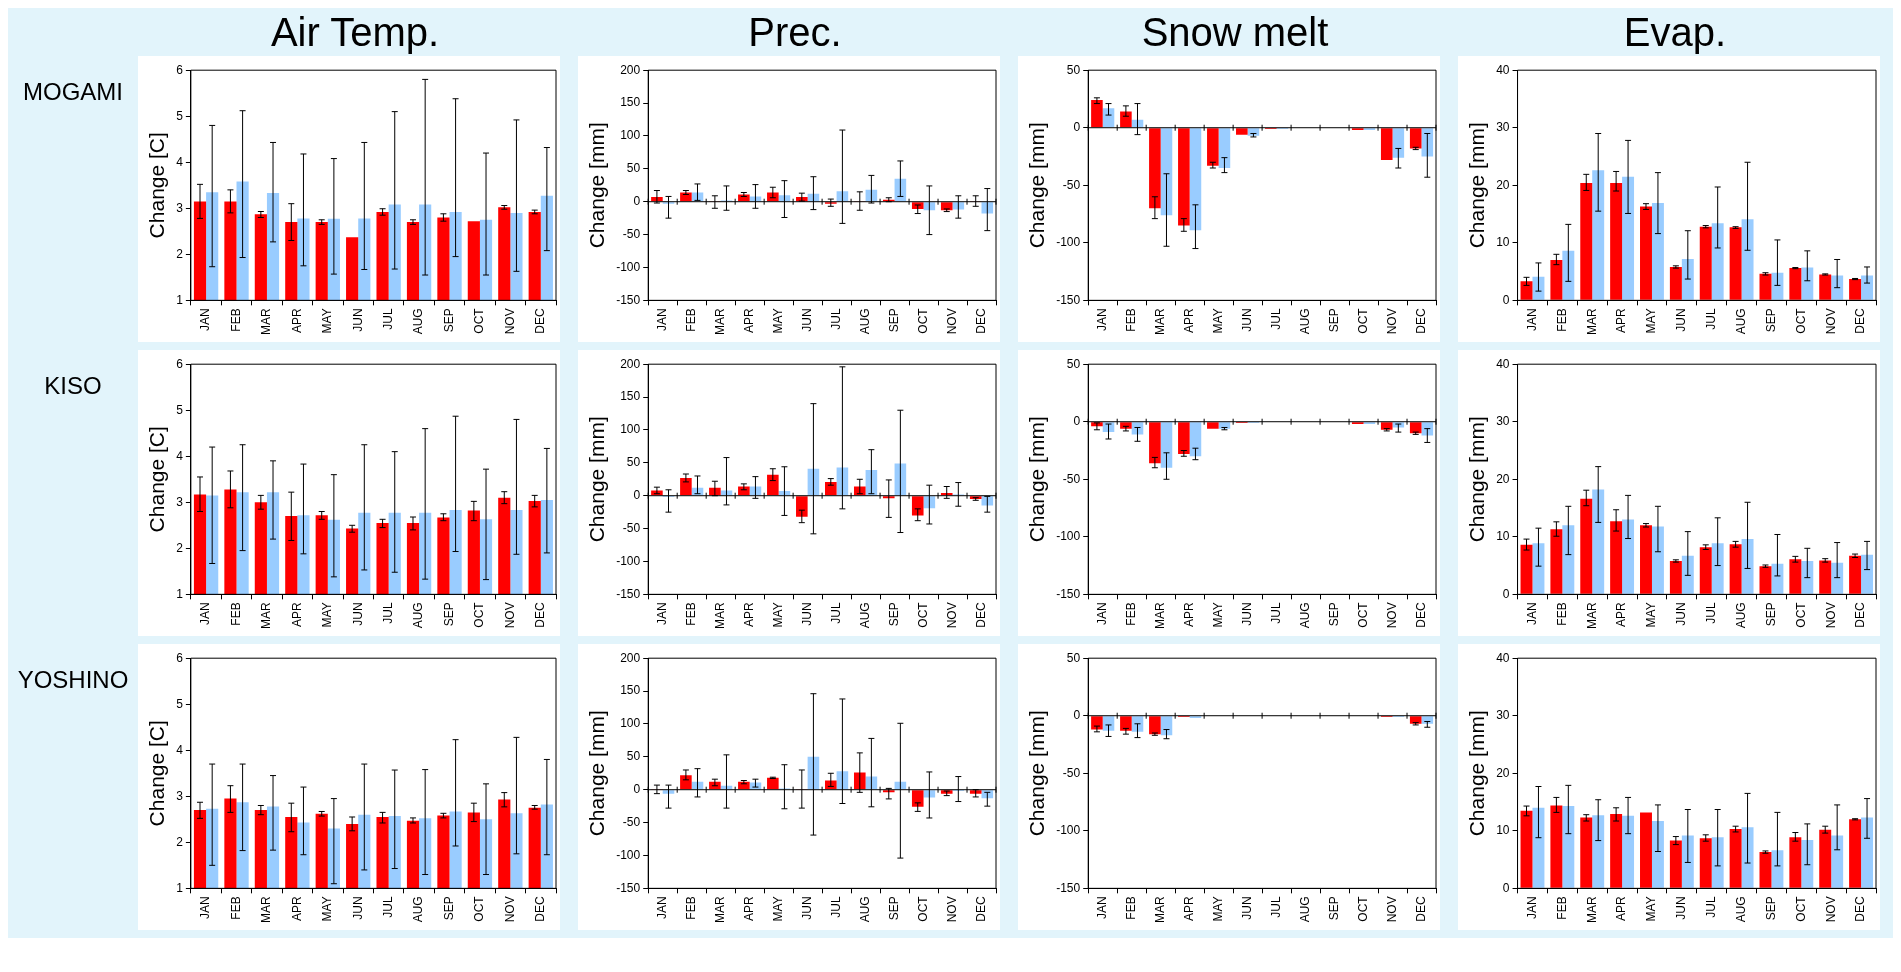 The width and height of the screenshot is (1901, 972). What do you see at coordinates (1506, 593) in the screenshot?
I see `y-tick-label: 0` at bounding box center [1506, 593].